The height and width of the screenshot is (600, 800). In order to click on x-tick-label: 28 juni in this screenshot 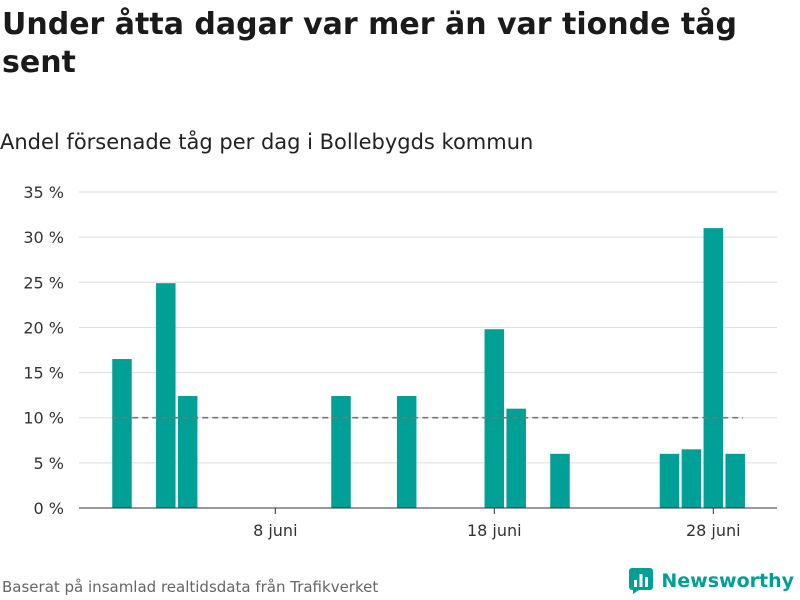, I will do `click(713, 530)`.